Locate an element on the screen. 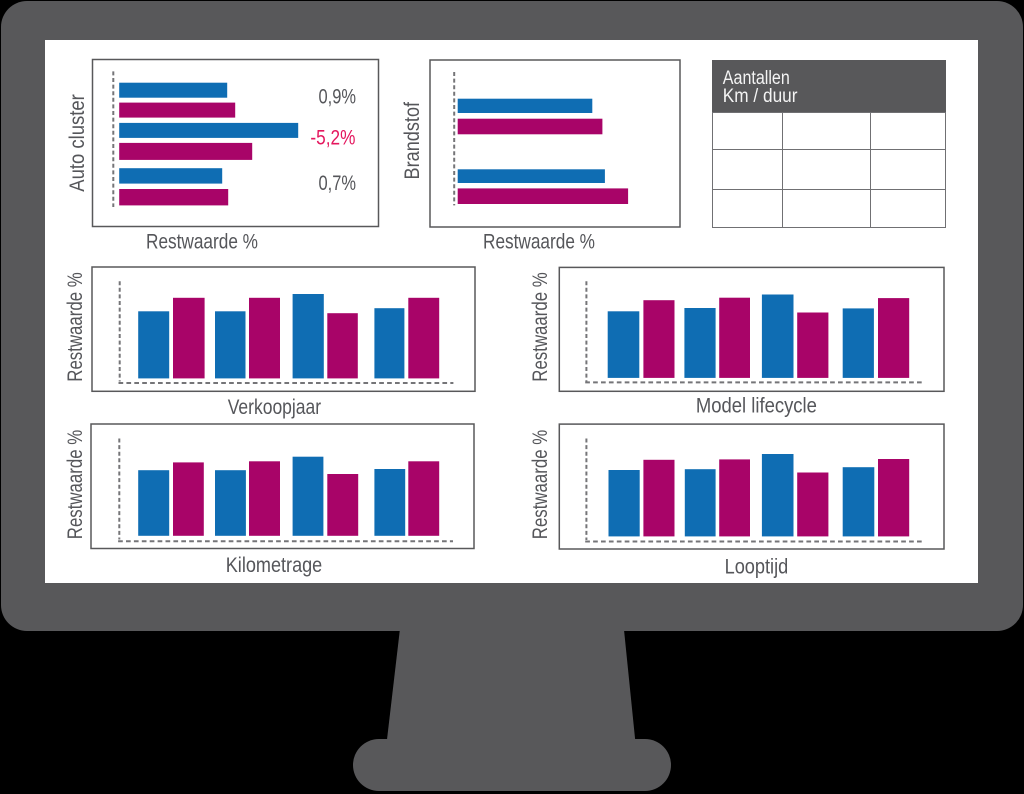 The height and width of the screenshot is (794, 1024). svg-text: Looptijd is located at coordinates (757, 567).